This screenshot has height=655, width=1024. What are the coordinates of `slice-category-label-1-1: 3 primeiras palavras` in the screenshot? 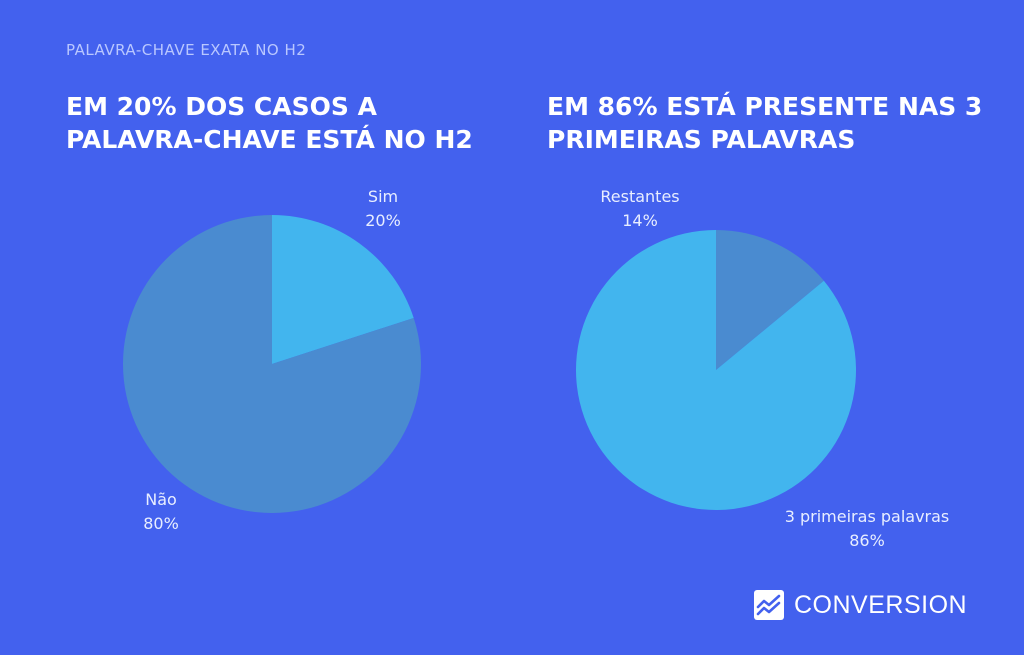 It's located at (867, 516).